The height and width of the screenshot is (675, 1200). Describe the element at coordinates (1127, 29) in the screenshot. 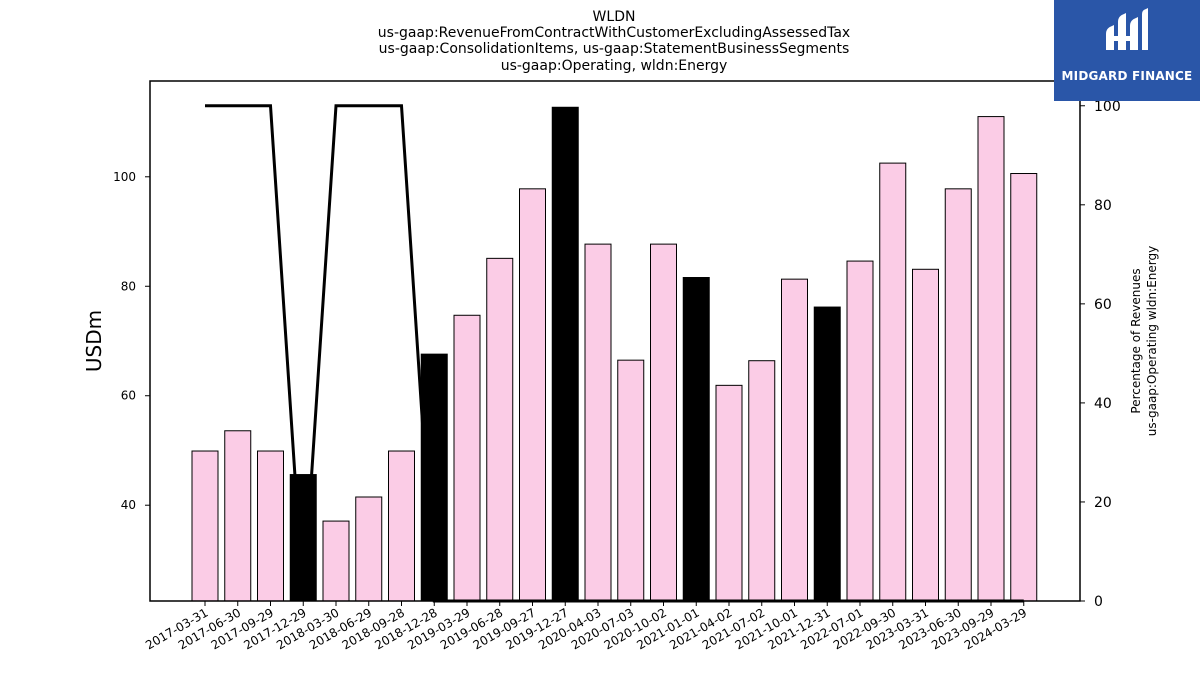

I see `logo-mark-icon` at that location.